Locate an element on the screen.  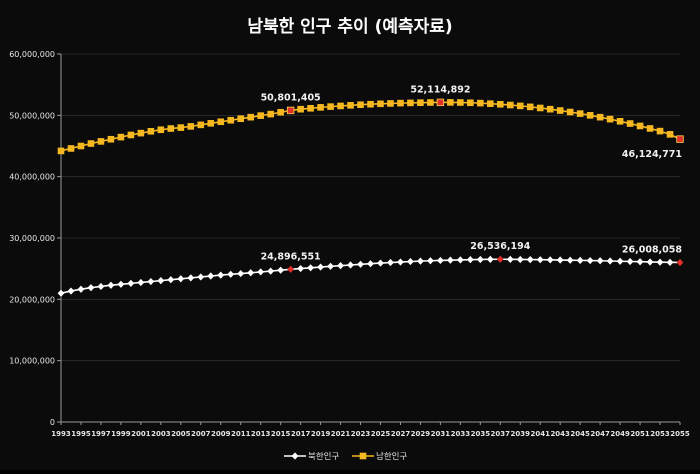
y-tick-label: 30,000,000 is located at coordinates (32, 238).